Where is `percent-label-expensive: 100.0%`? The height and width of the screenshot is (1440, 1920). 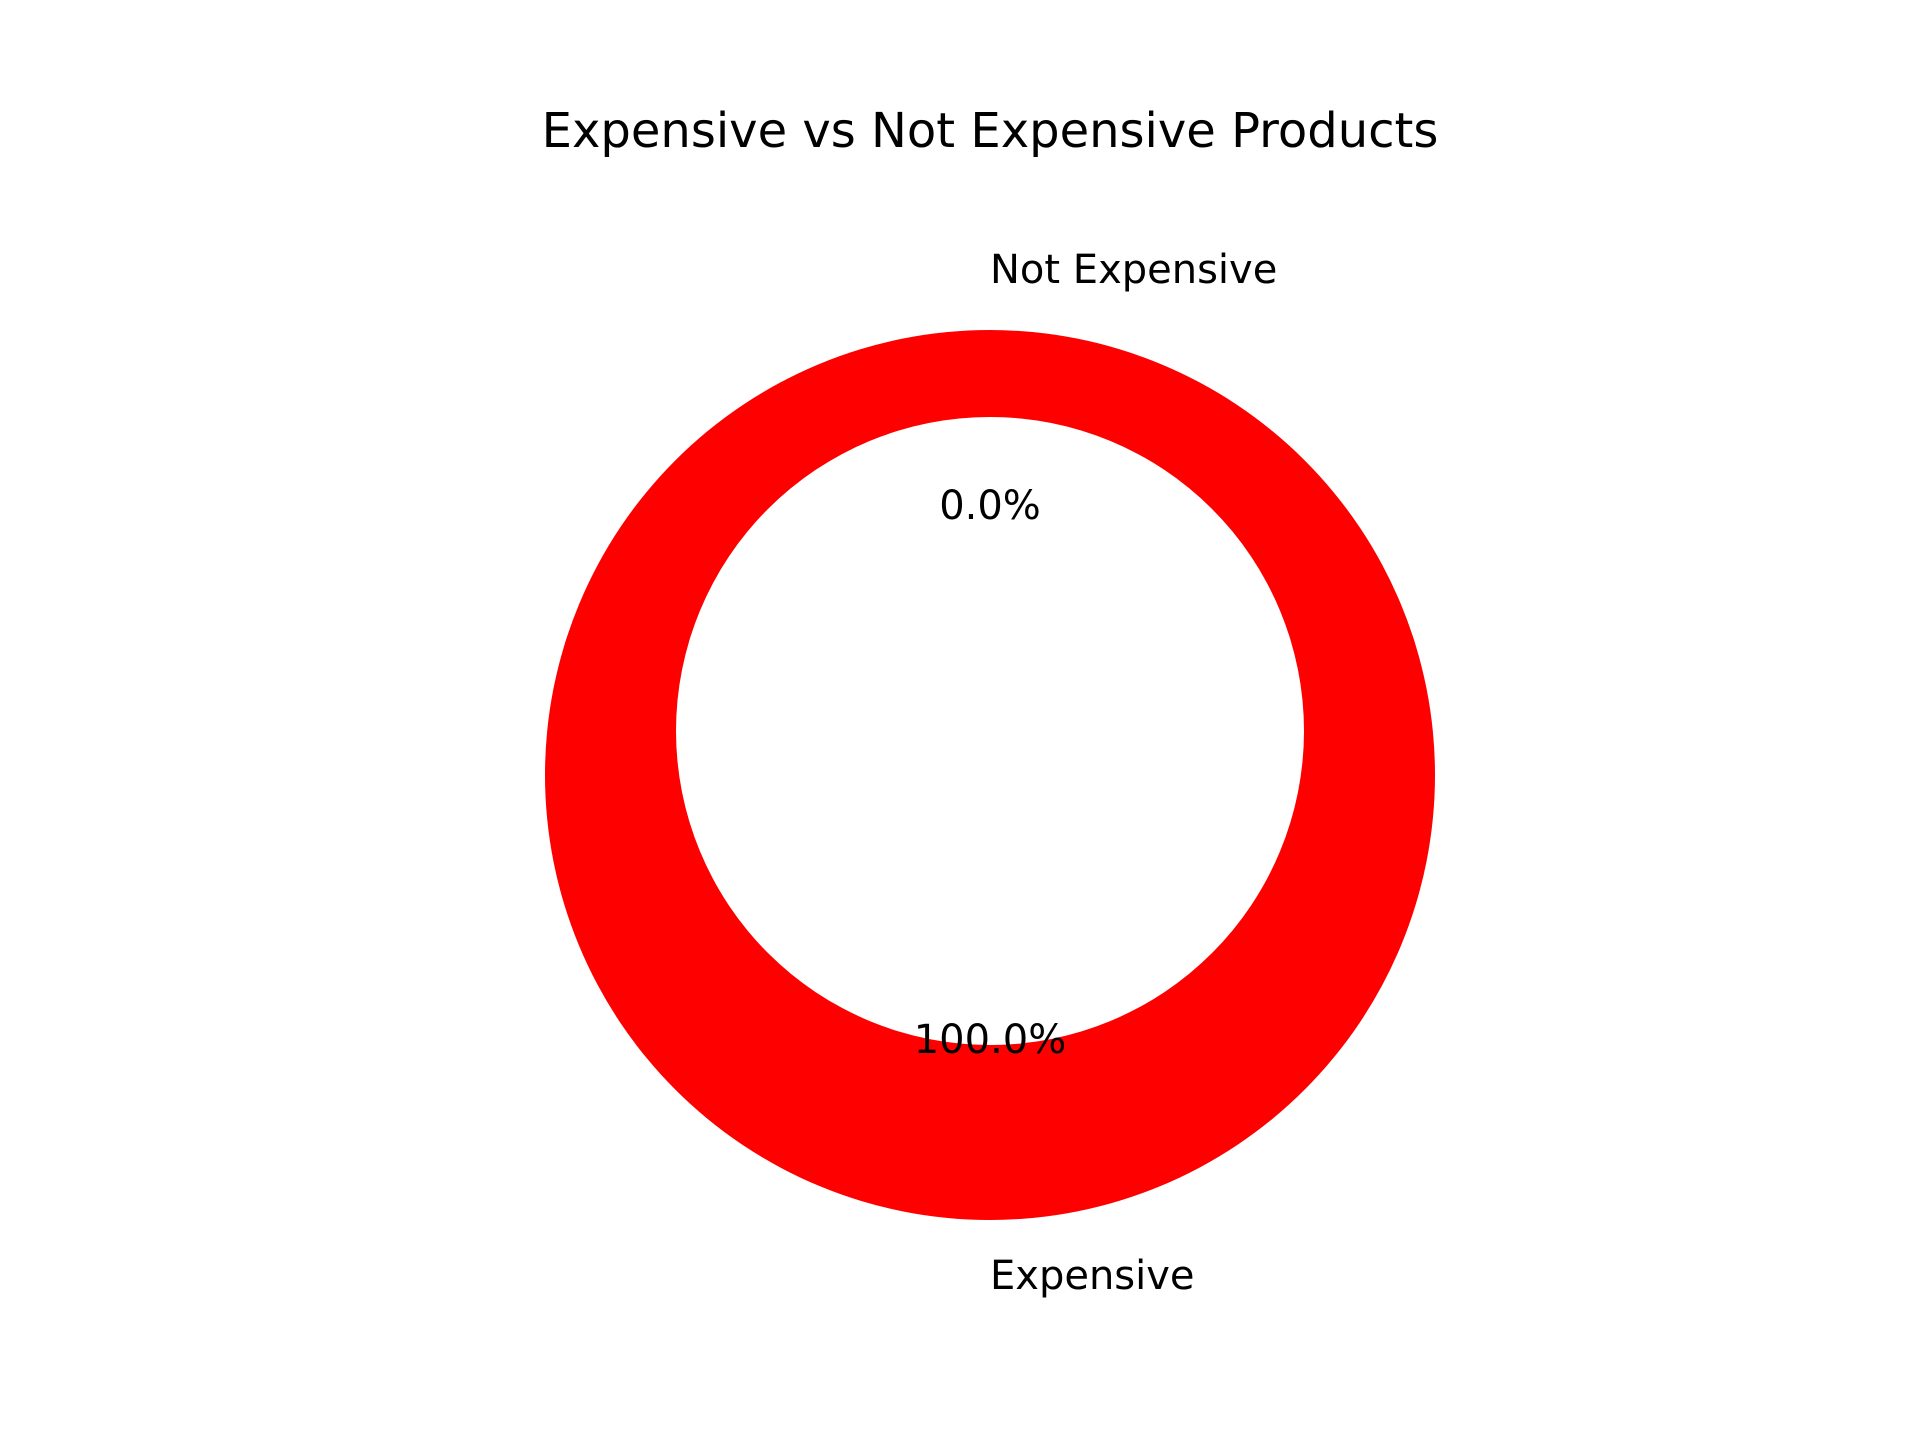
percent-label-expensive: 100.0% is located at coordinates (990, 1040).